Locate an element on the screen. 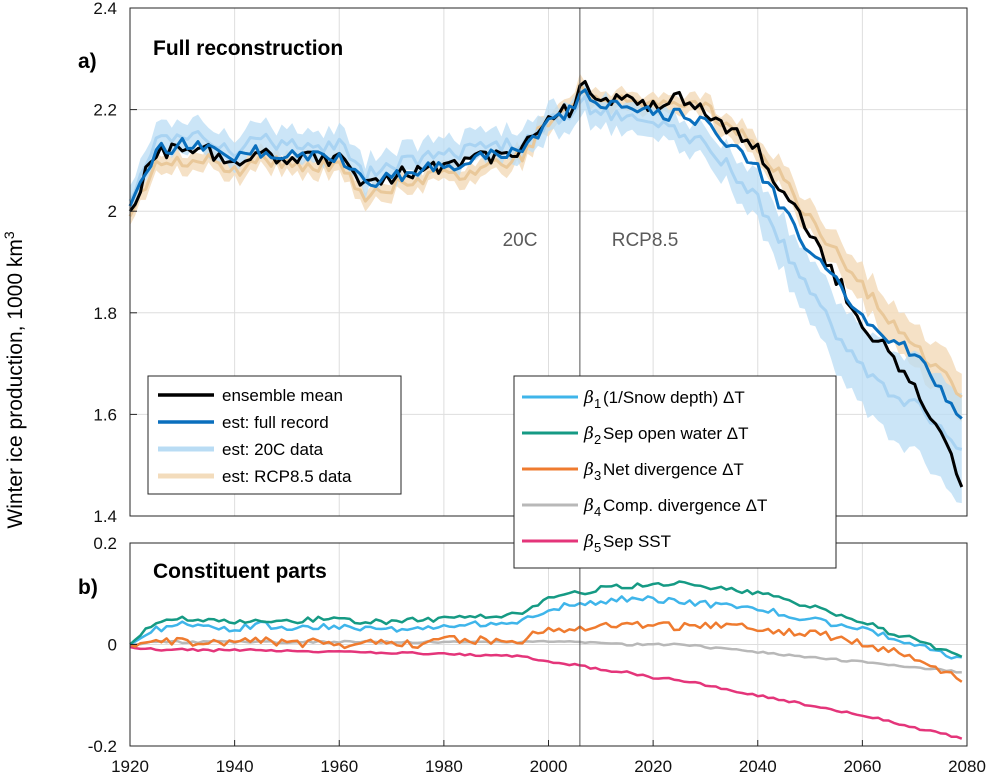 This screenshot has height=779, width=996. legend-b-label: (1/Snow depth) ΔT is located at coordinates (674, 397).